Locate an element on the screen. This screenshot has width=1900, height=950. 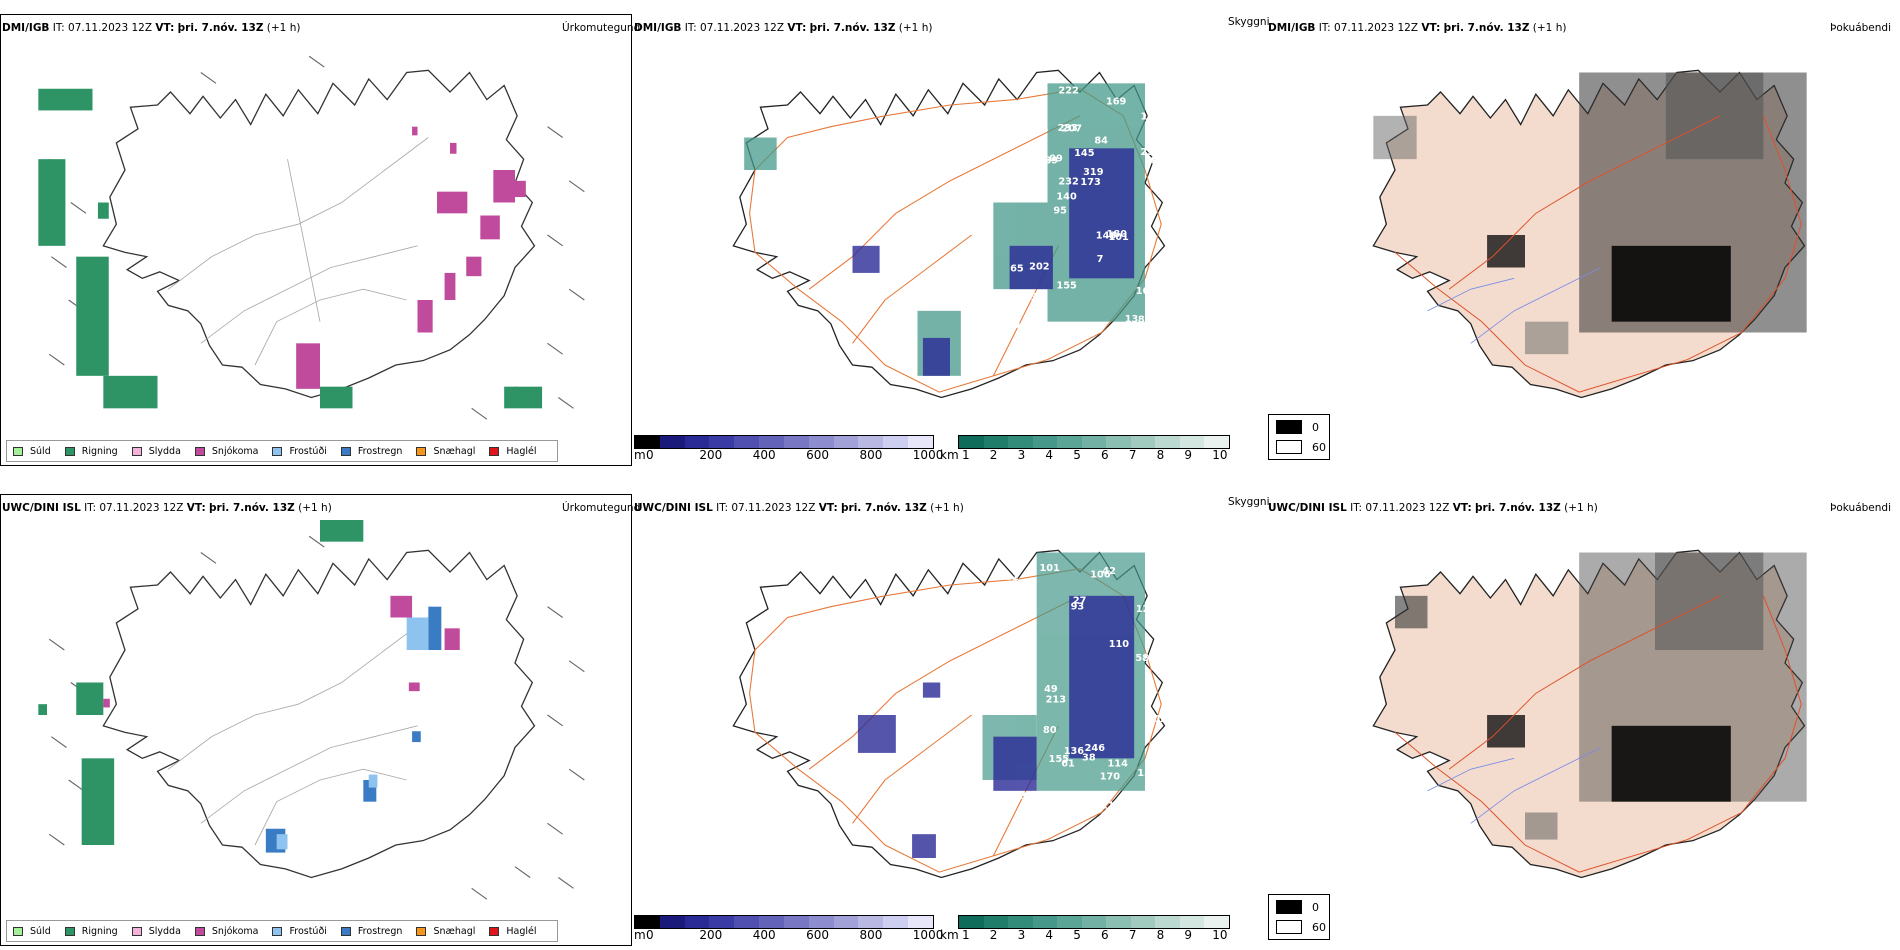
colorbar-tick-label: 9 is located at coordinates (1188, 455).